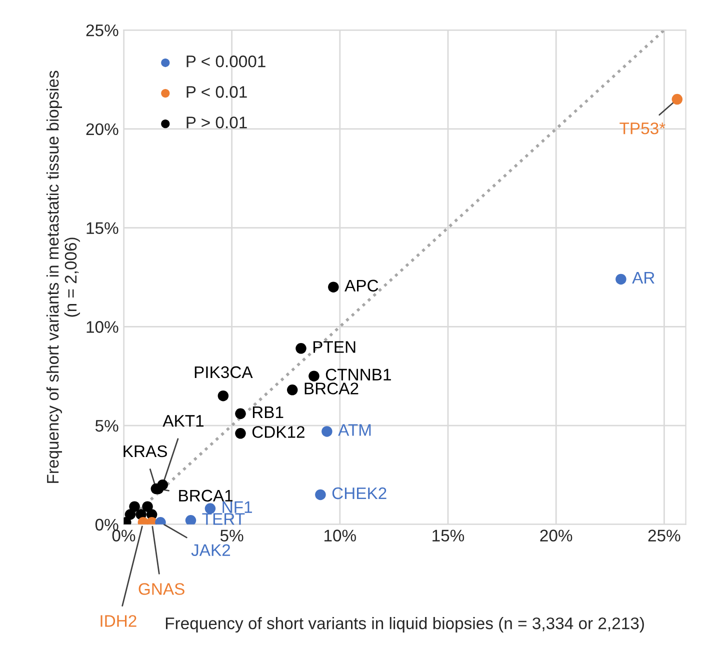 This screenshot has width=707, height=668. I want to click on data-label: CDK12, so click(278, 432).